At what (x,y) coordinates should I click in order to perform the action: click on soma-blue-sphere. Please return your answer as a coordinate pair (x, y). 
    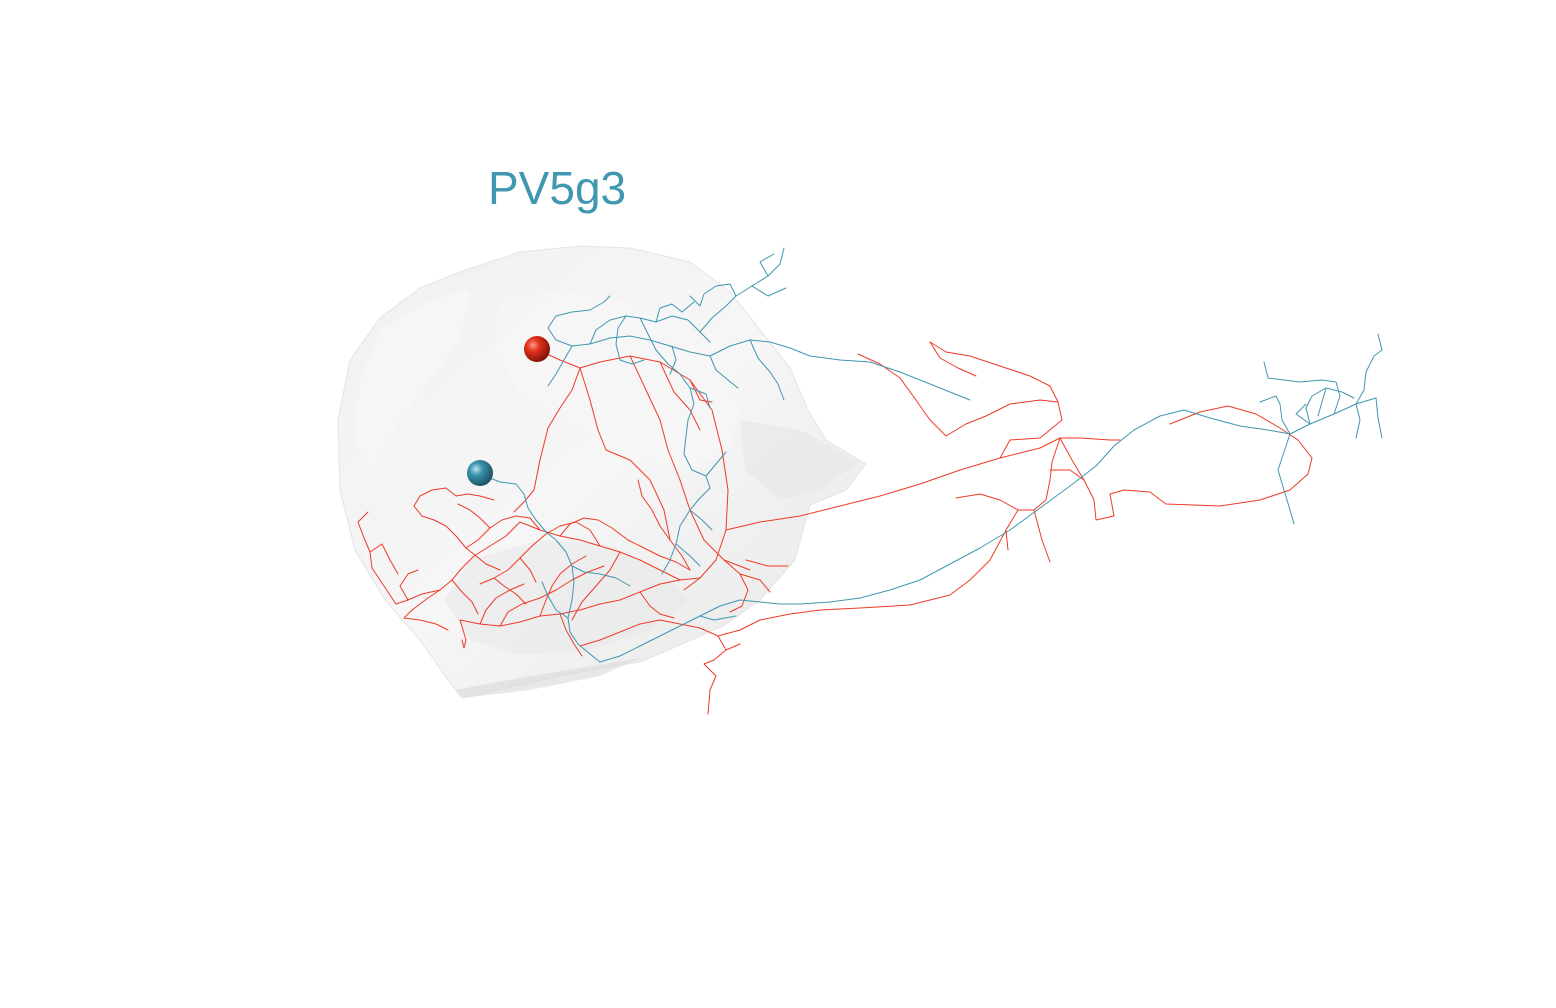
    Looking at the image, I should click on (480, 473).